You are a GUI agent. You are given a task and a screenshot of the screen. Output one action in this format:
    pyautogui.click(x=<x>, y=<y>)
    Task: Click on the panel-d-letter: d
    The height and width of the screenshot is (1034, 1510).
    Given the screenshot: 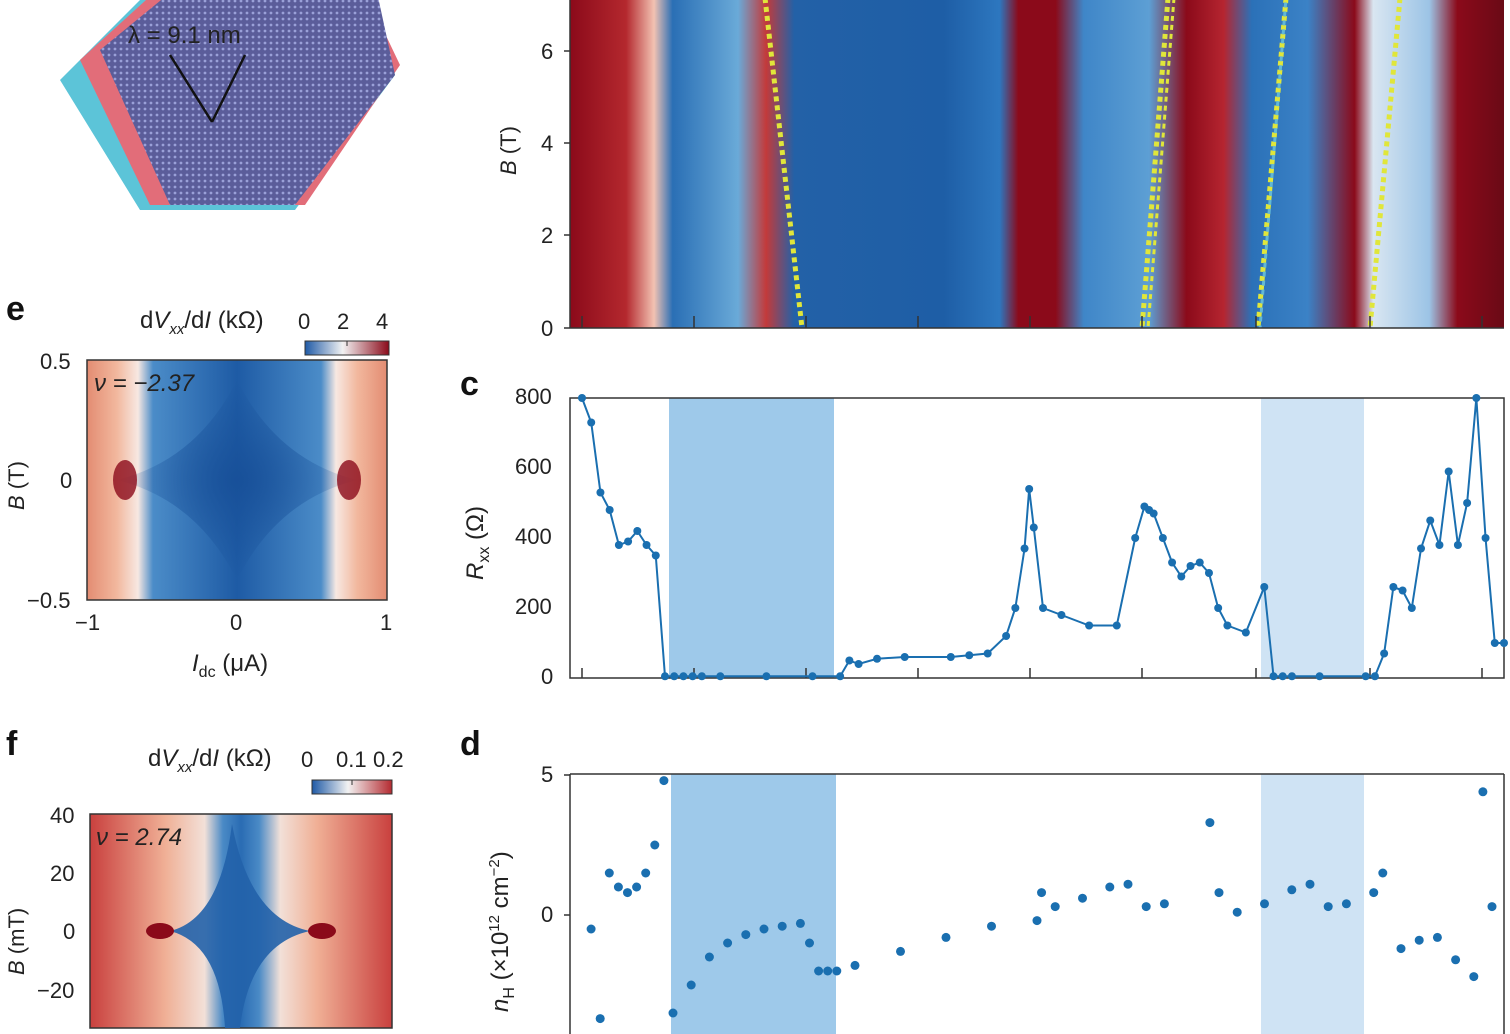 What is the action you would take?
    pyautogui.click(x=470, y=744)
    